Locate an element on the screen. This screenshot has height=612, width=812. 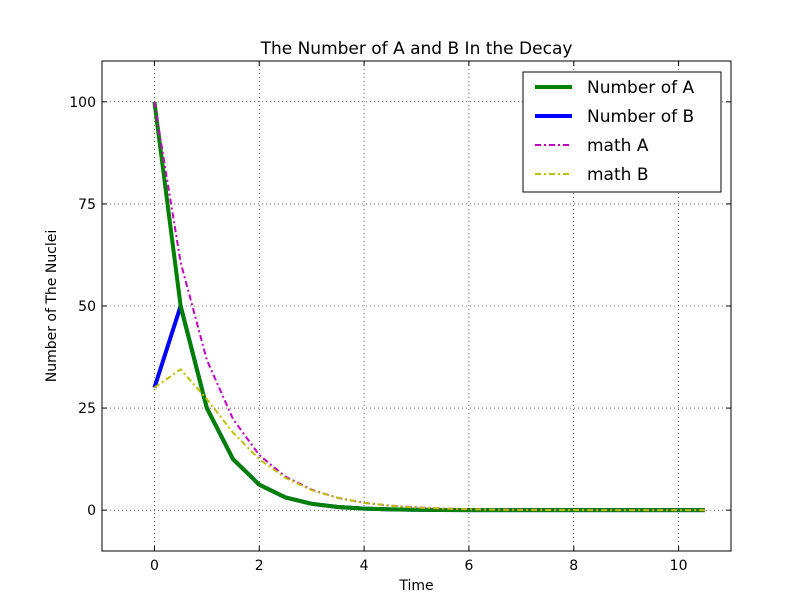
legend-label: math B is located at coordinates (617, 175).